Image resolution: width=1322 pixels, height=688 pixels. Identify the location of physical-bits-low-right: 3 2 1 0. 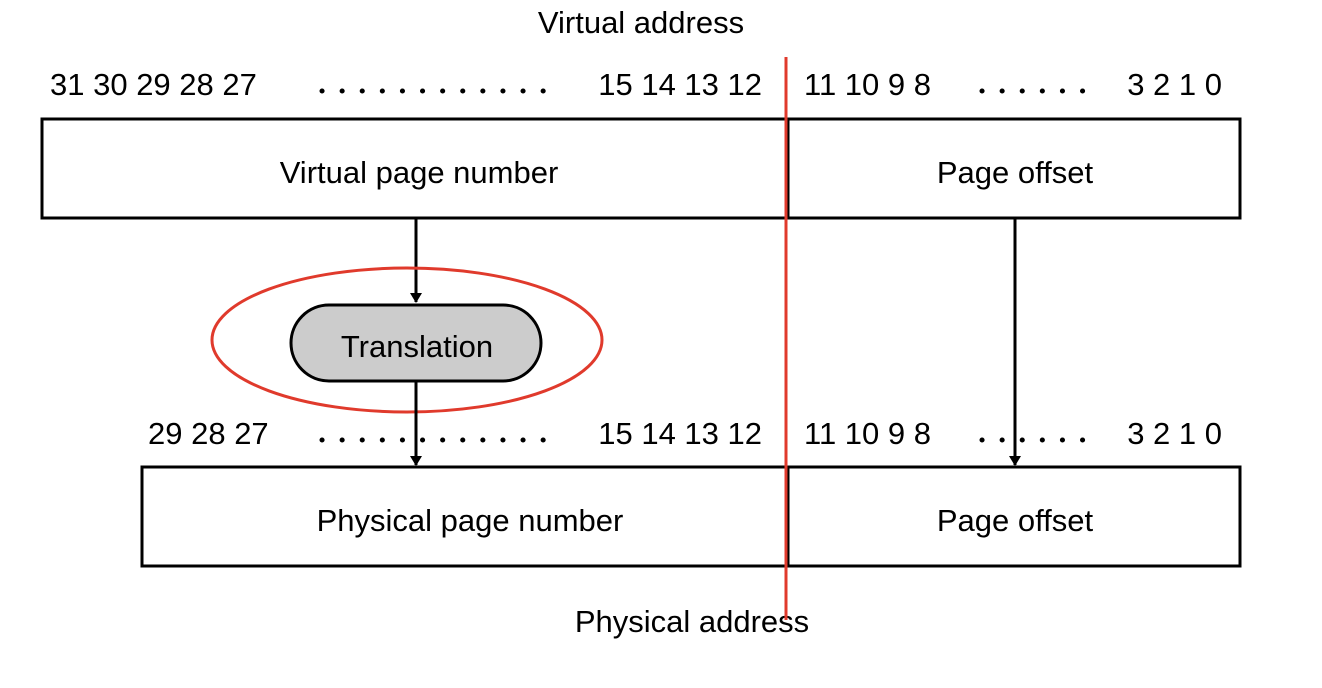
(1174, 433).